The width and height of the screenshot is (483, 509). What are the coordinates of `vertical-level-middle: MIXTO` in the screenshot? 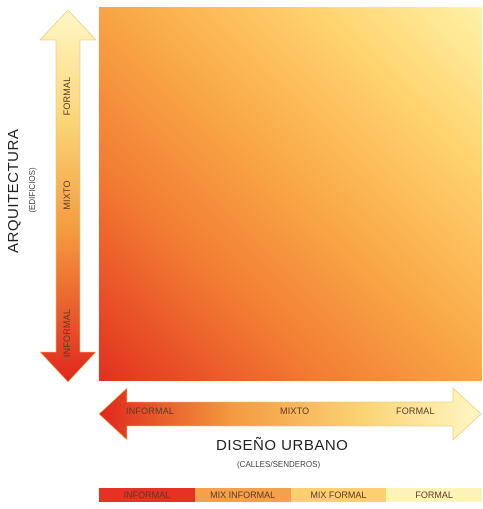 It's located at (67, 195).